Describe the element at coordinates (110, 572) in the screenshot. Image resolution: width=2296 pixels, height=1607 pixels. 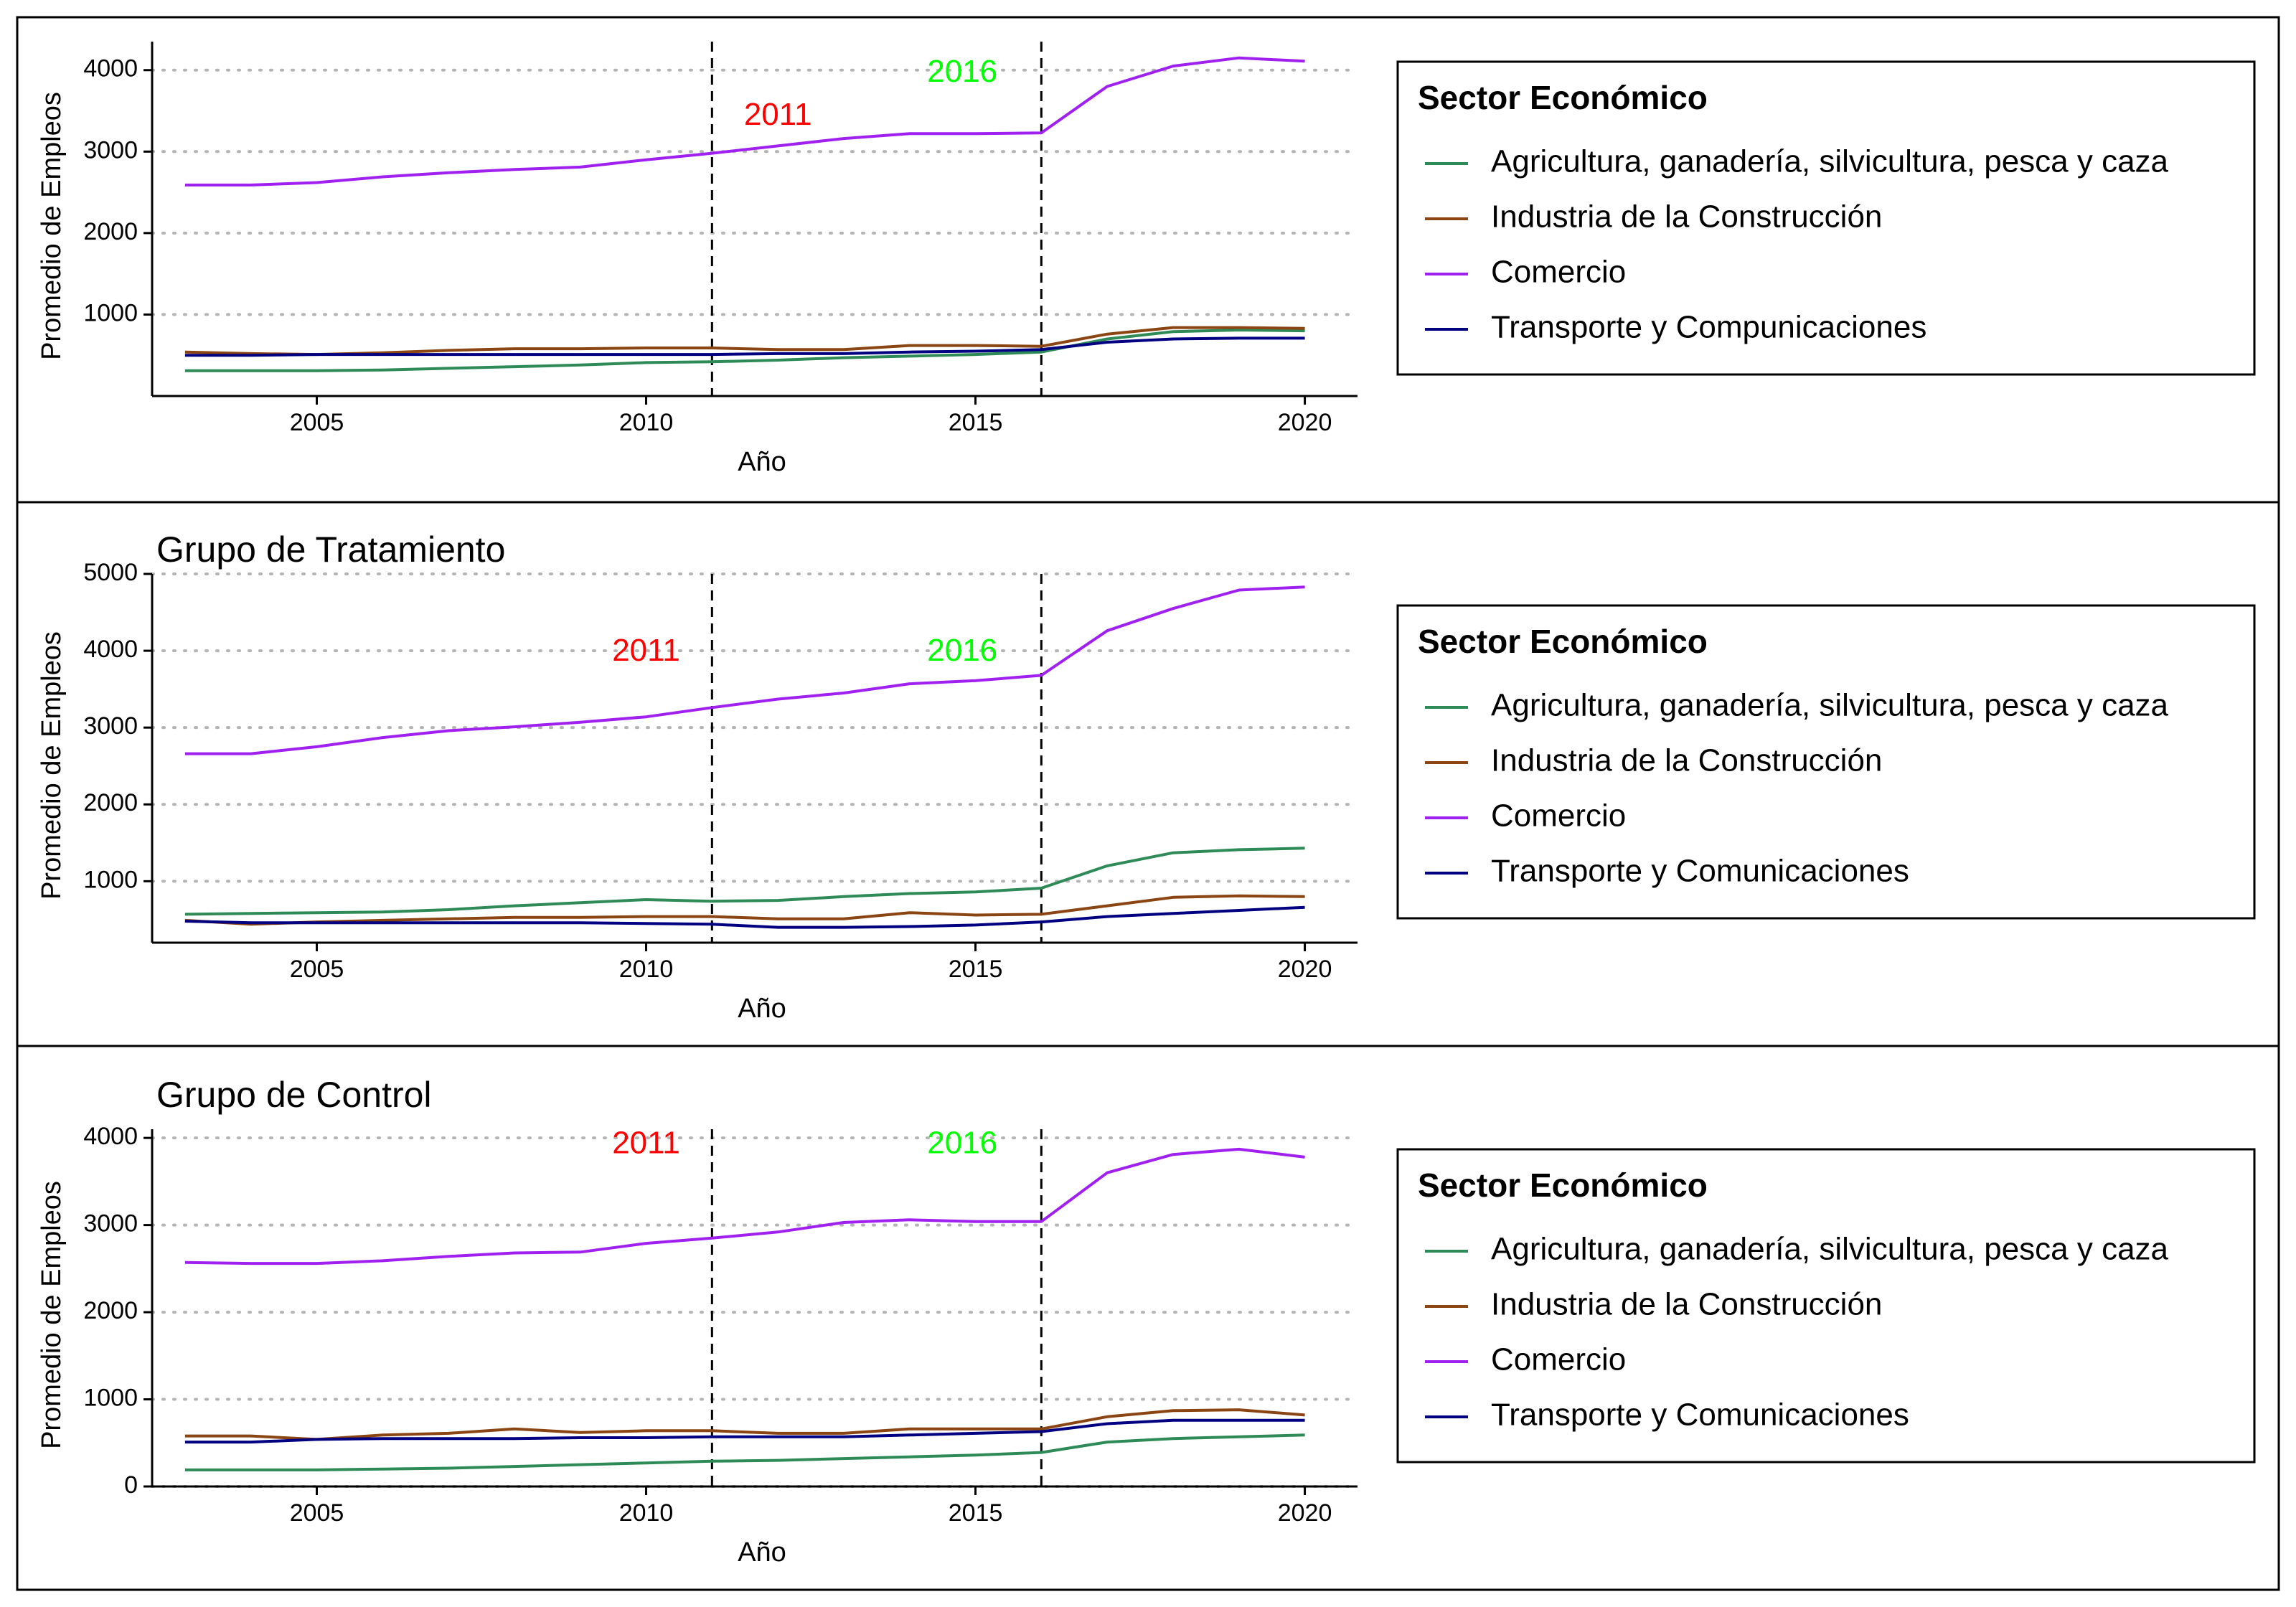
I see `y-tick-label: 5000` at that location.